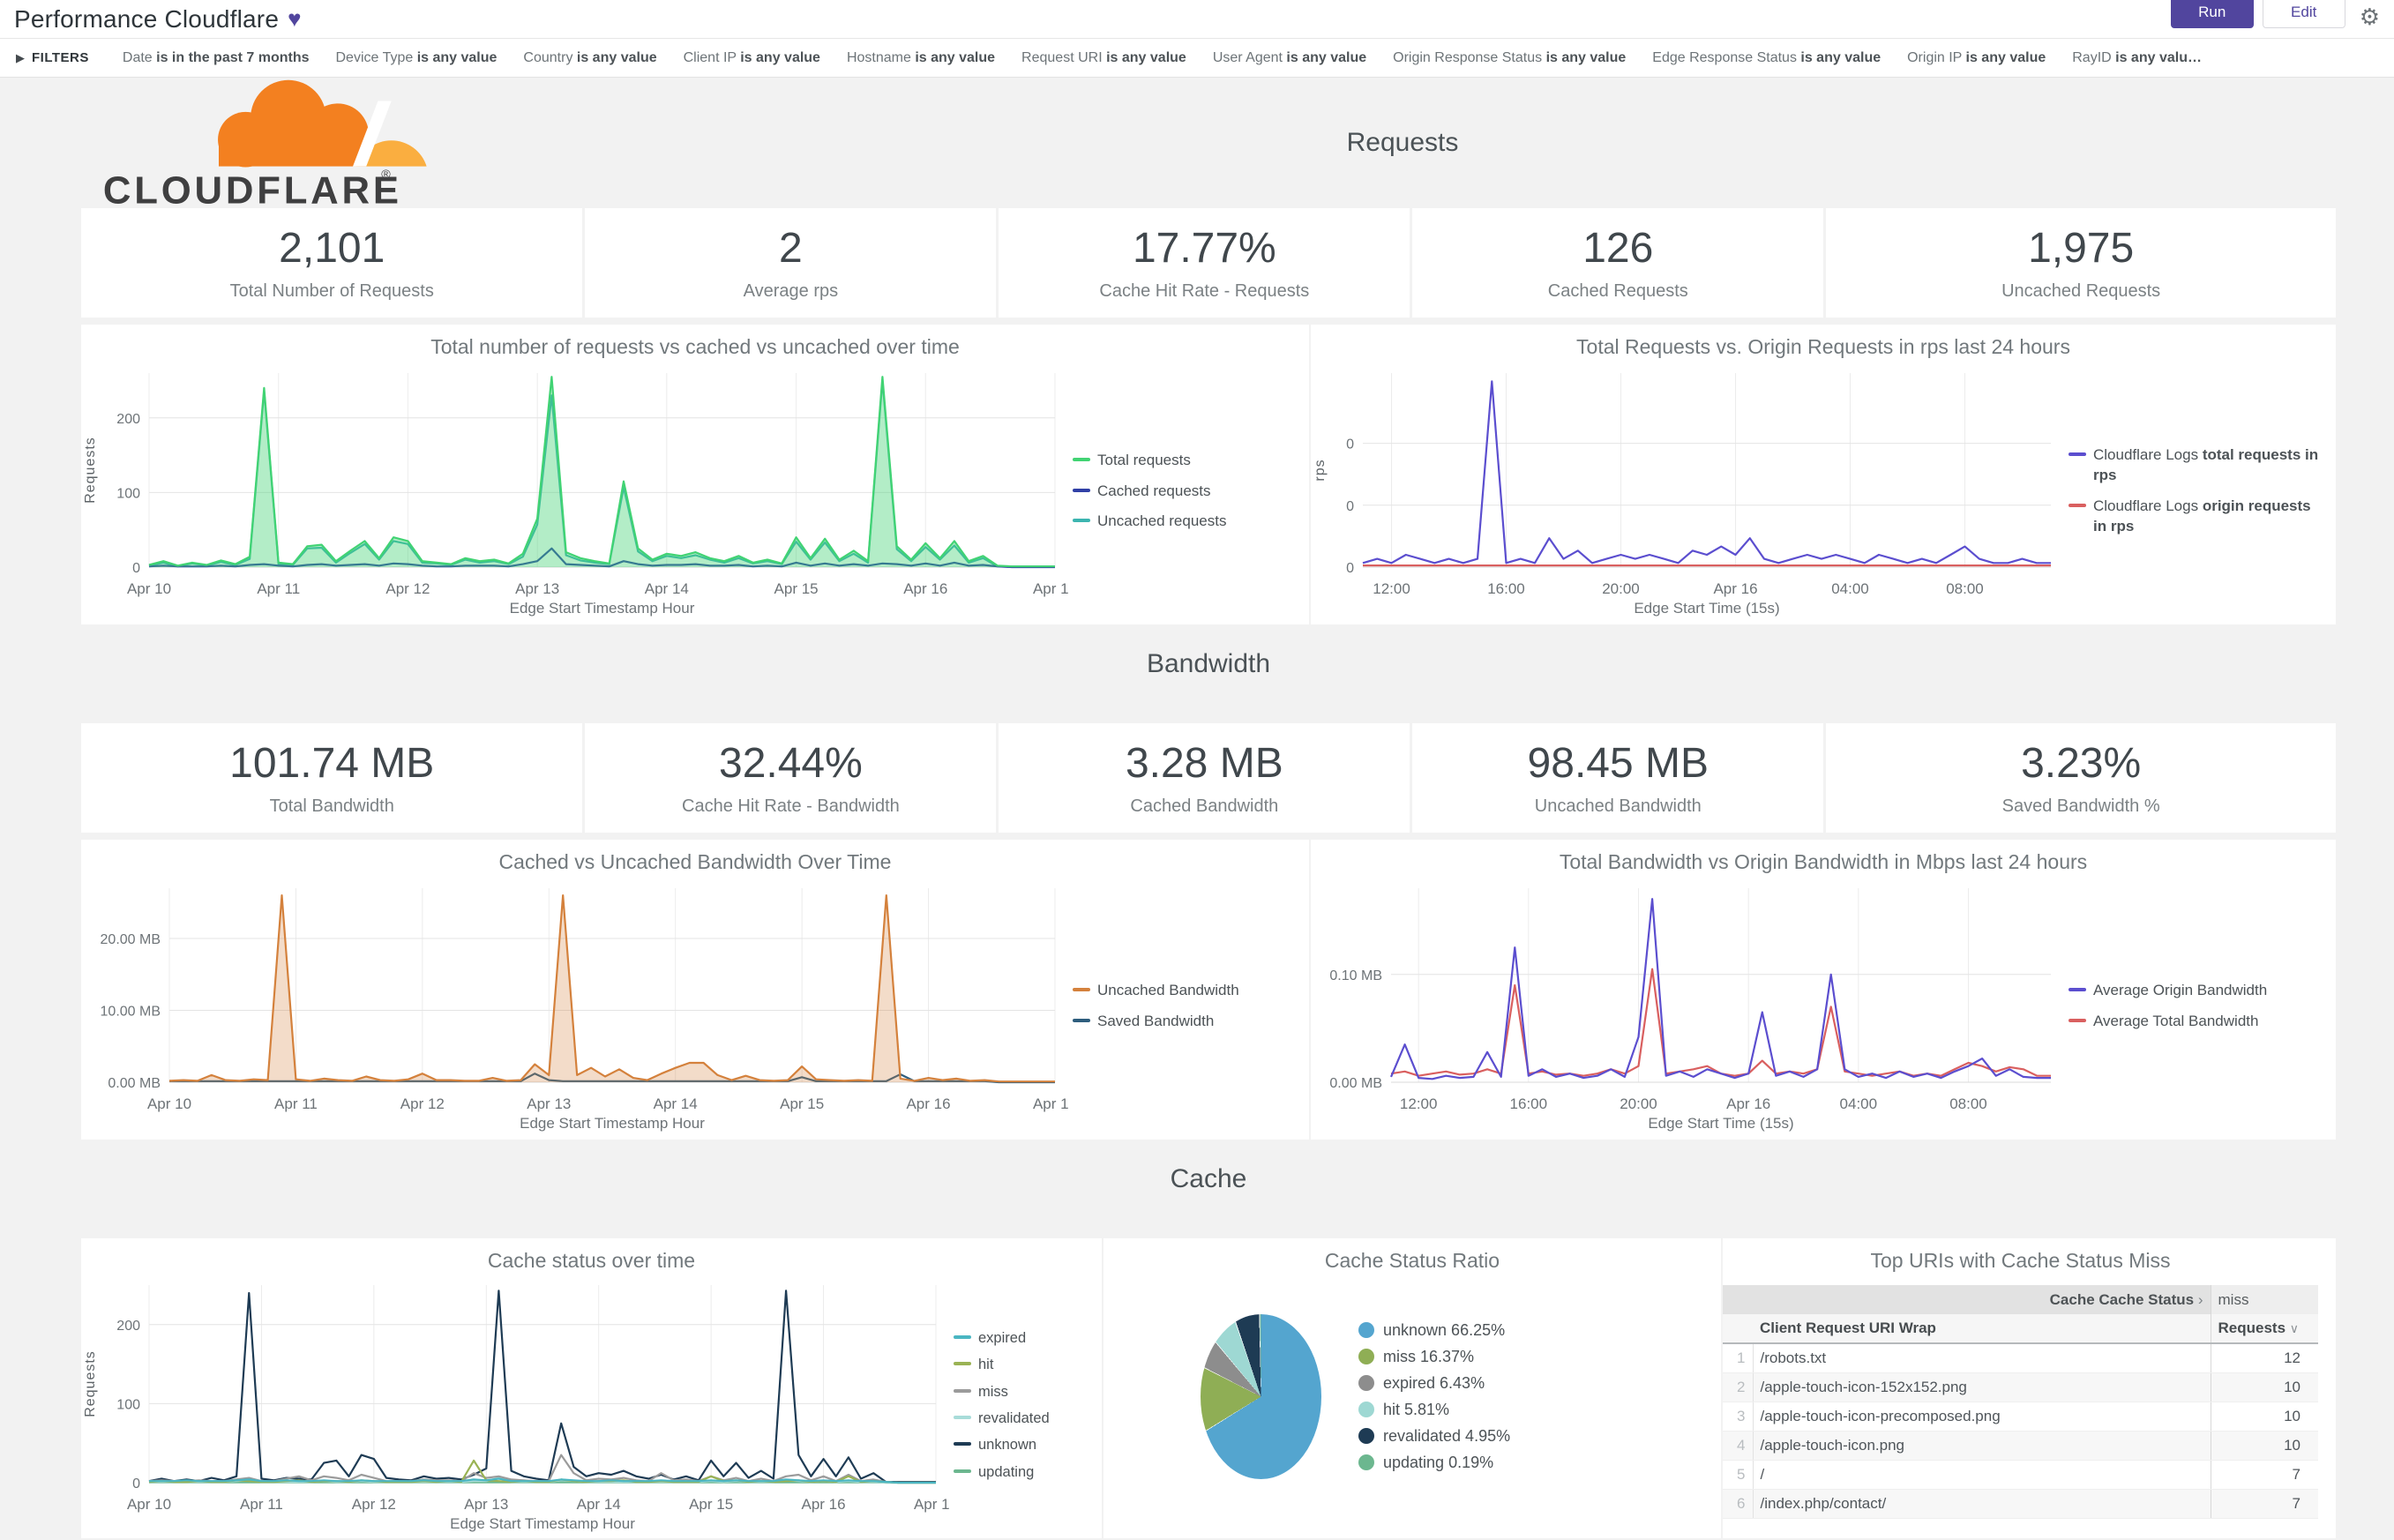  I want to click on filter-item: Edge Response Status is any value, so click(1767, 57).